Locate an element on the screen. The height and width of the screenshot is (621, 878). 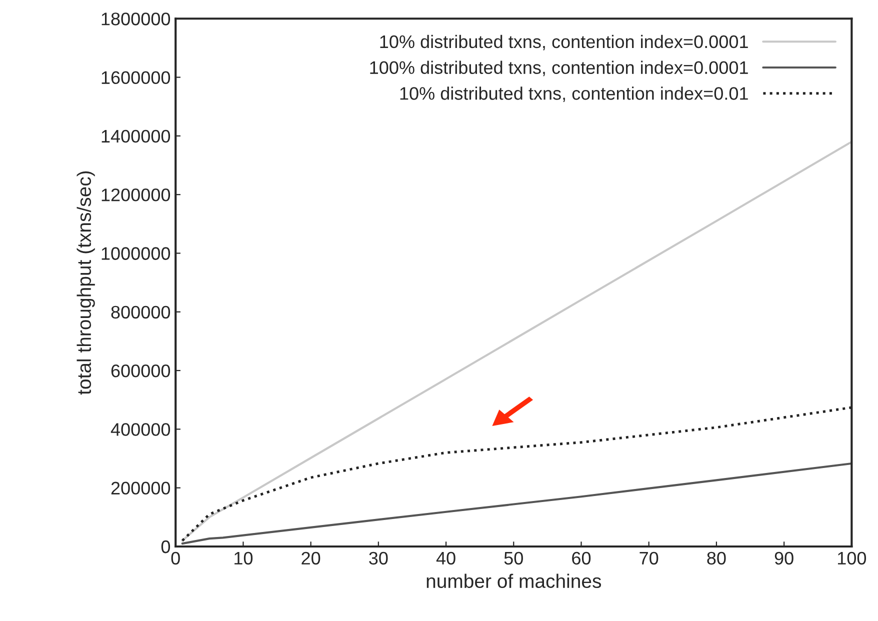
y-tick-label: 600000 is located at coordinates (140, 371).